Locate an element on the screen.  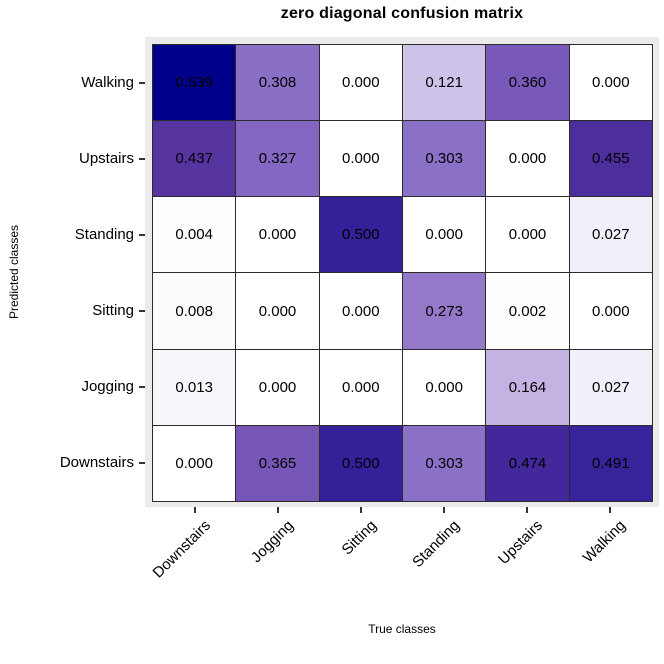
x-axis-tick-label: Upstairs is located at coordinates (521, 542).